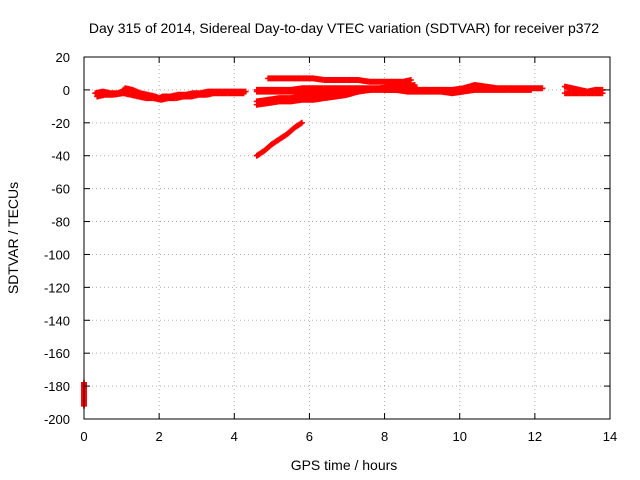 The width and height of the screenshot is (640, 480). What do you see at coordinates (309, 436) in the screenshot?
I see `x-tick-label: 6` at bounding box center [309, 436].